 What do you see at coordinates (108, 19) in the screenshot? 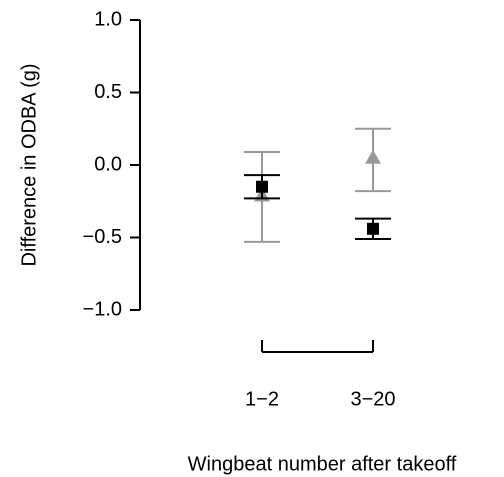
I see `y-tick-label: 1.0` at bounding box center [108, 19].